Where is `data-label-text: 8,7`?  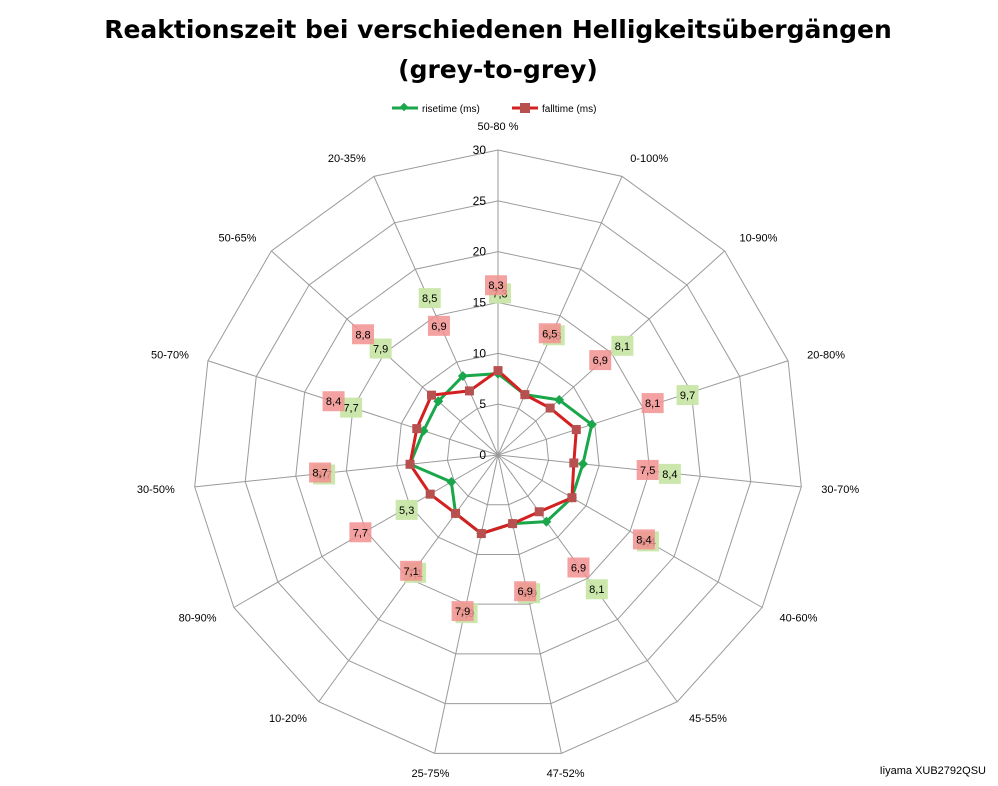
data-label-text: 8,7 is located at coordinates (319, 473).